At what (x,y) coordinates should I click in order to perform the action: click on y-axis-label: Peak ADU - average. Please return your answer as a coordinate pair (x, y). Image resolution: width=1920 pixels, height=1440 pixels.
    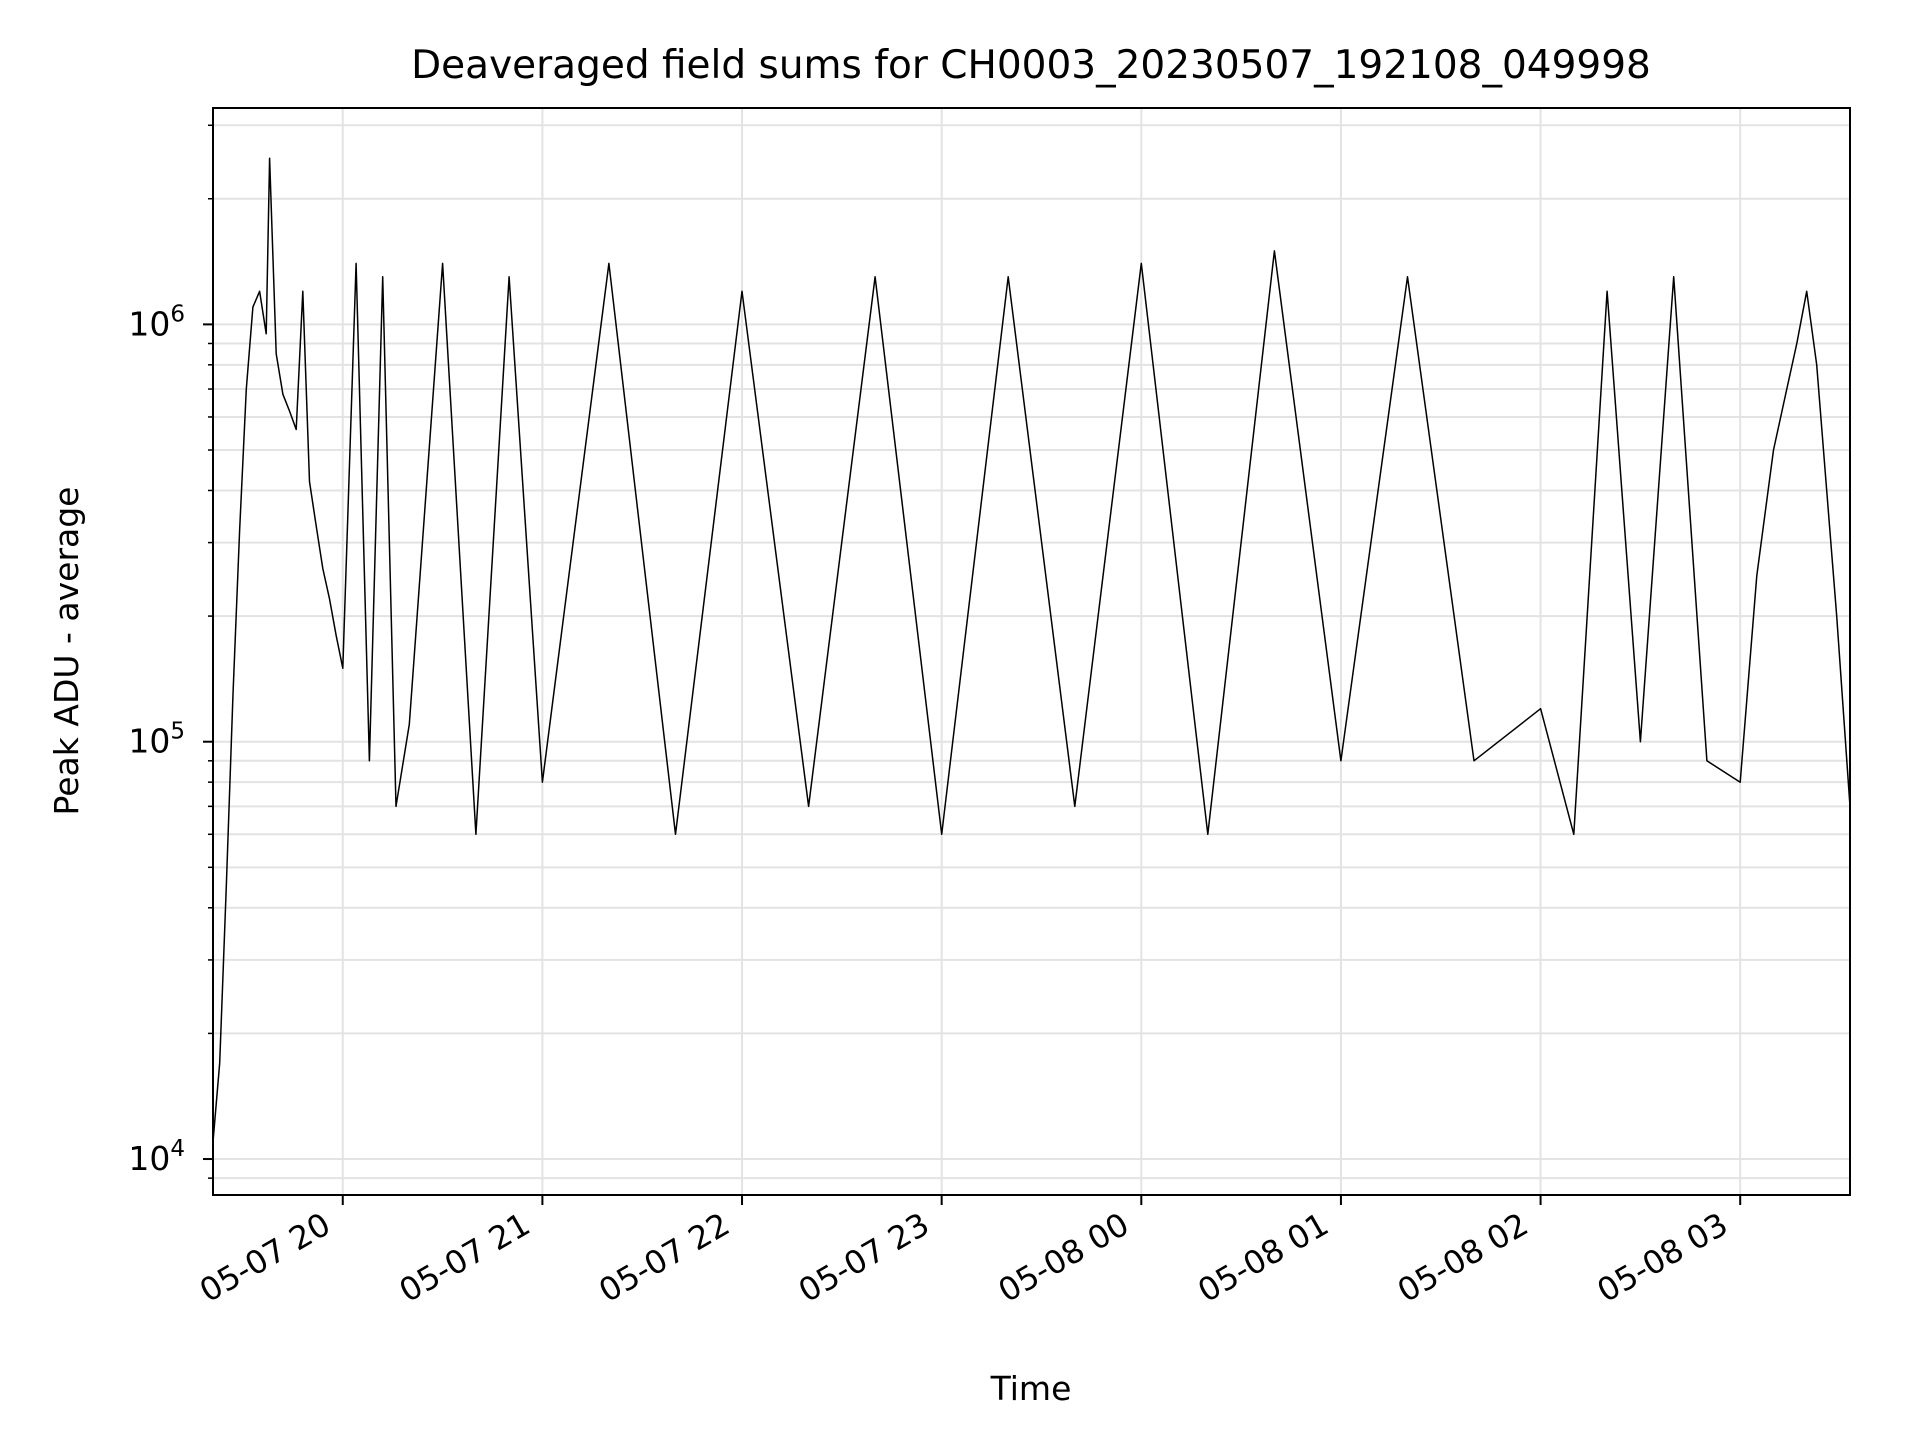
    Looking at the image, I should click on (66, 651).